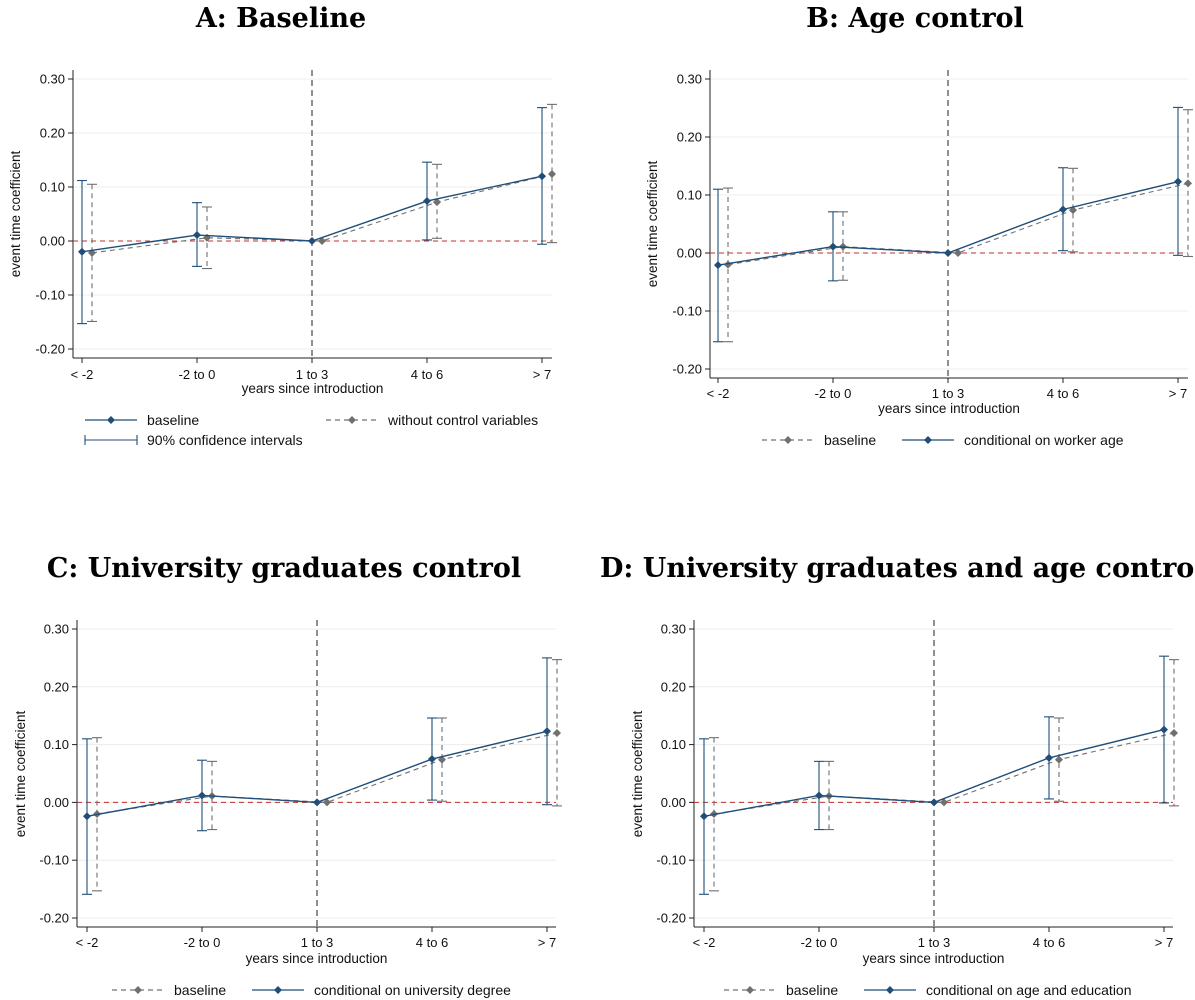 This screenshot has width=1195, height=1000. Describe the element at coordinates (281, 18) in the screenshot. I see `panel-title: A: Baseline` at that location.